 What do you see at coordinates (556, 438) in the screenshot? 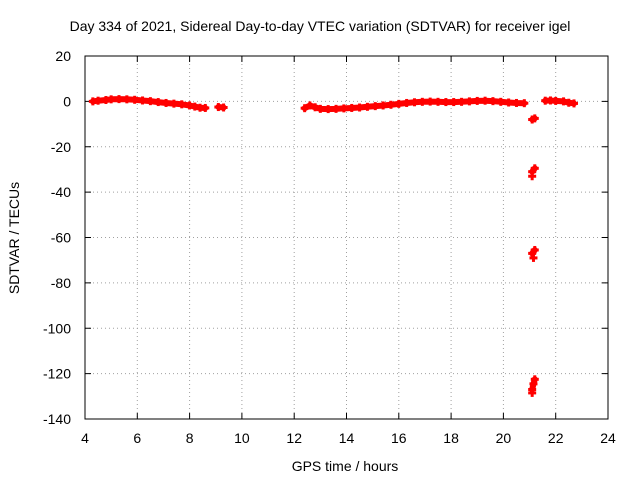
I see `x-tick-label: 22` at bounding box center [556, 438].